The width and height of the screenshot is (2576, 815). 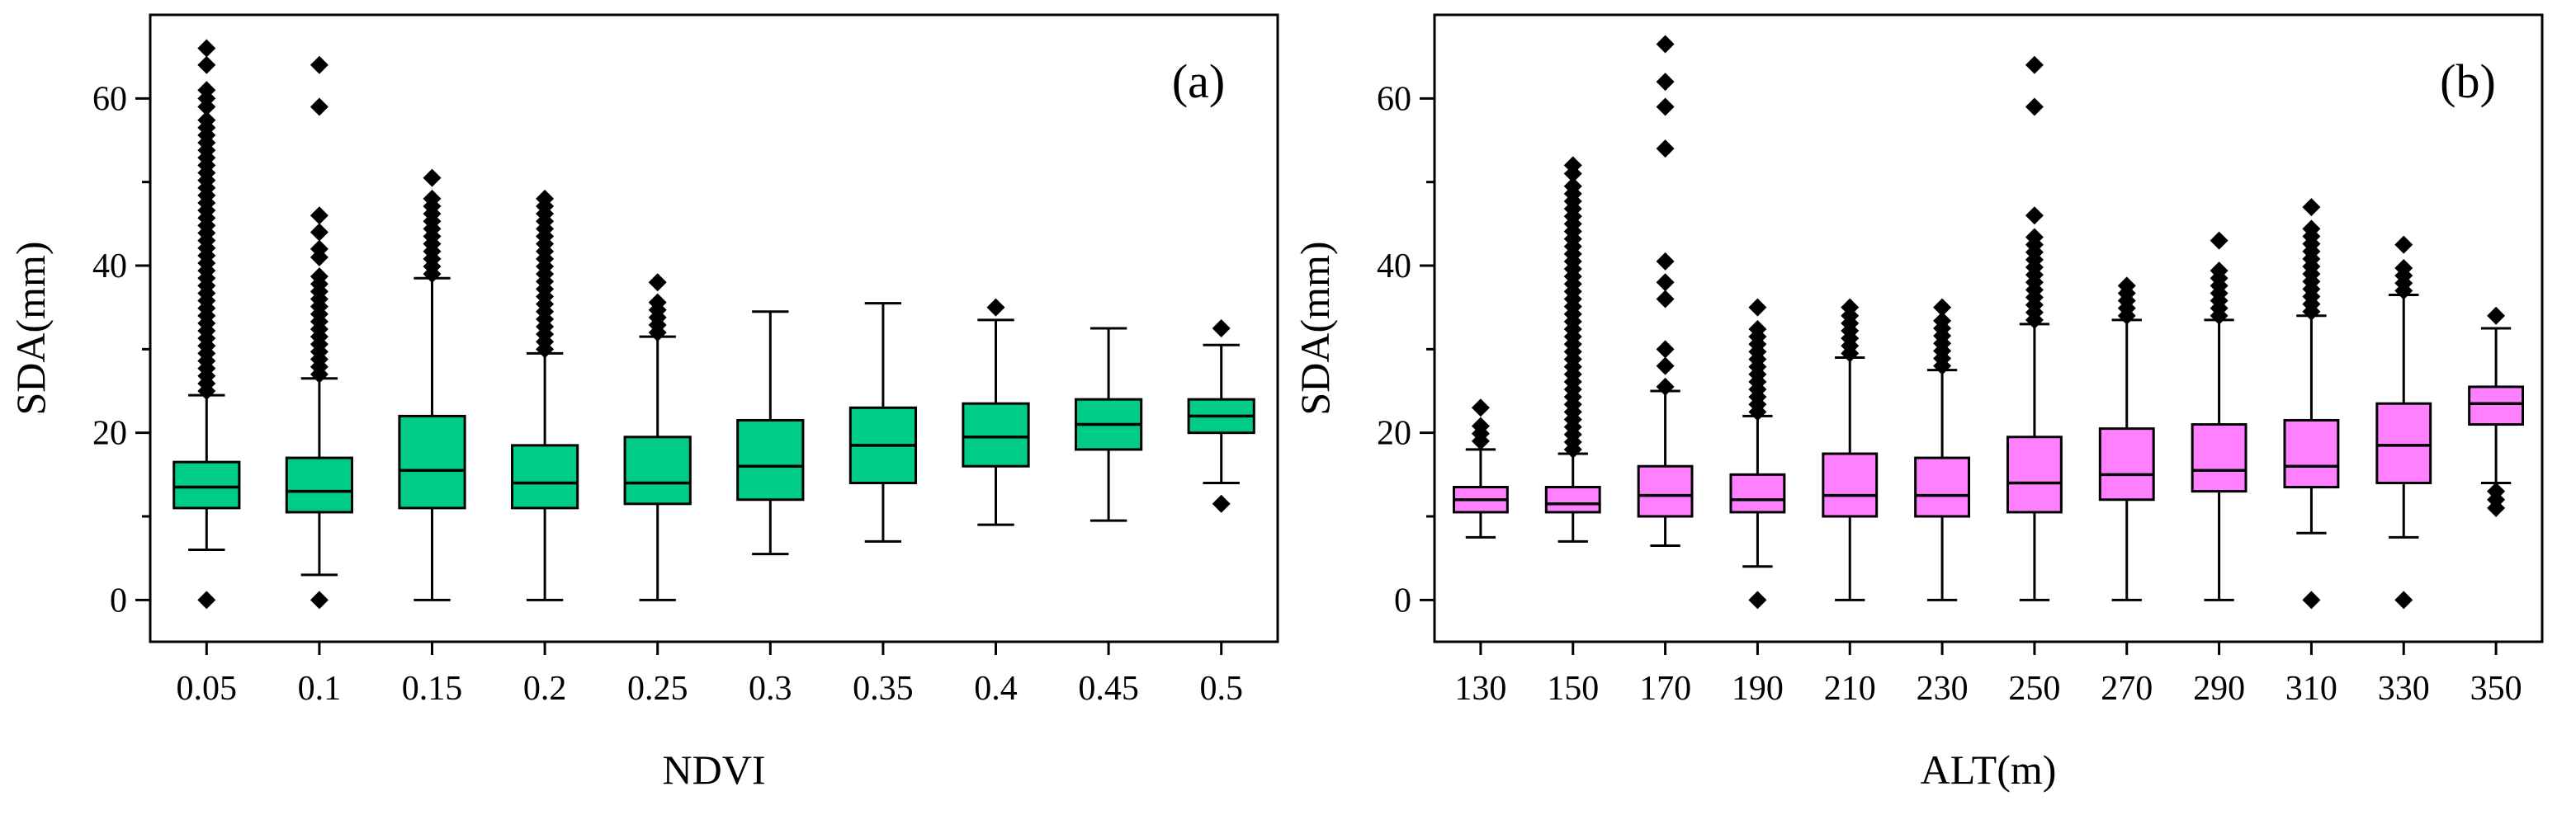 What do you see at coordinates (319, 332) in the screenshot?
I see `box-0.1` at bounding box center [319, 332].